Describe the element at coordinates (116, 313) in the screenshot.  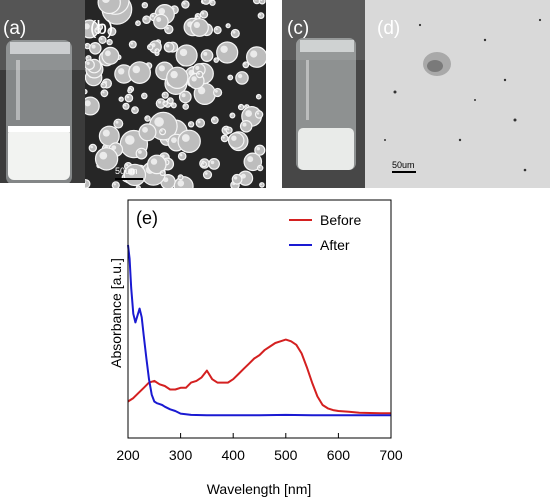
I see `y-axis-label: Absorbance [a.u.]` at that location.